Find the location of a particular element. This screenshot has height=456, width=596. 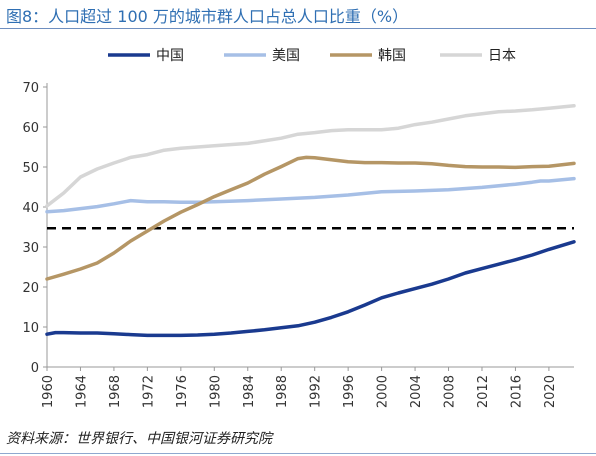

x-tick-label: 1964 is located at coordinates (81, 391).